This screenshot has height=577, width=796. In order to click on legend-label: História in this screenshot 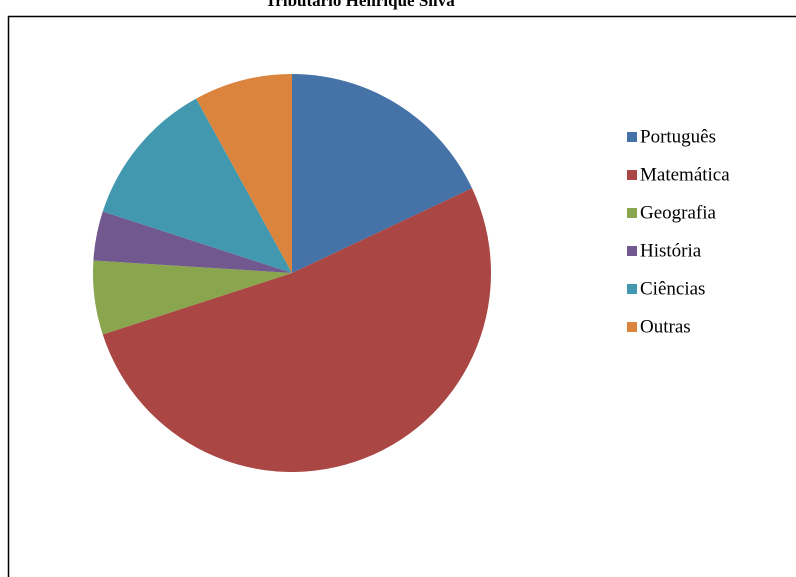, I will do `click(671, 250)`.